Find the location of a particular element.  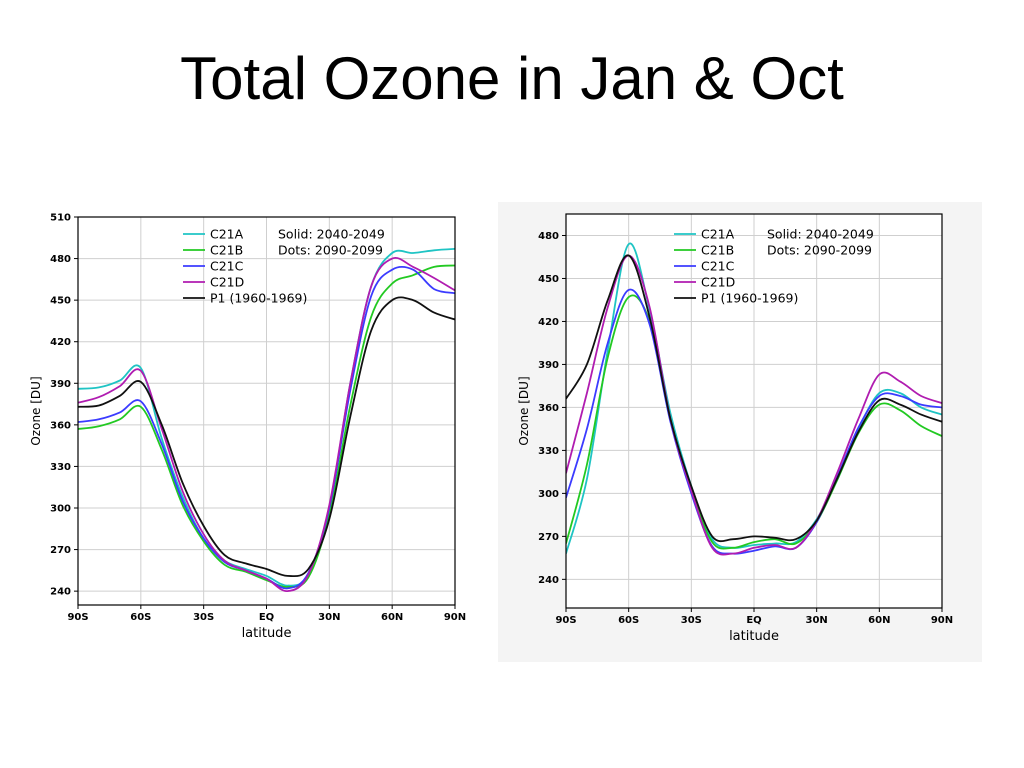

chart0-legend-entry: C21B is located at coordinates (226, 250).